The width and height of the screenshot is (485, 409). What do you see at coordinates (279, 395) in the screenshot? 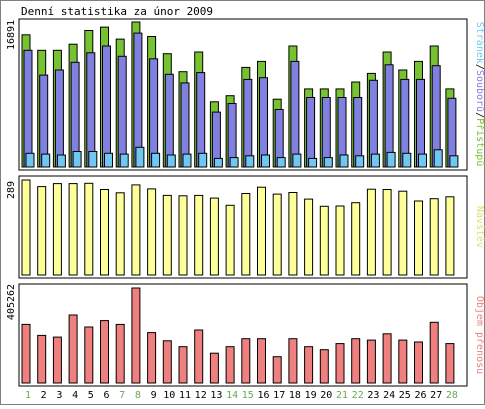
I see `day-label: 17` at bounding box center [279, 395].